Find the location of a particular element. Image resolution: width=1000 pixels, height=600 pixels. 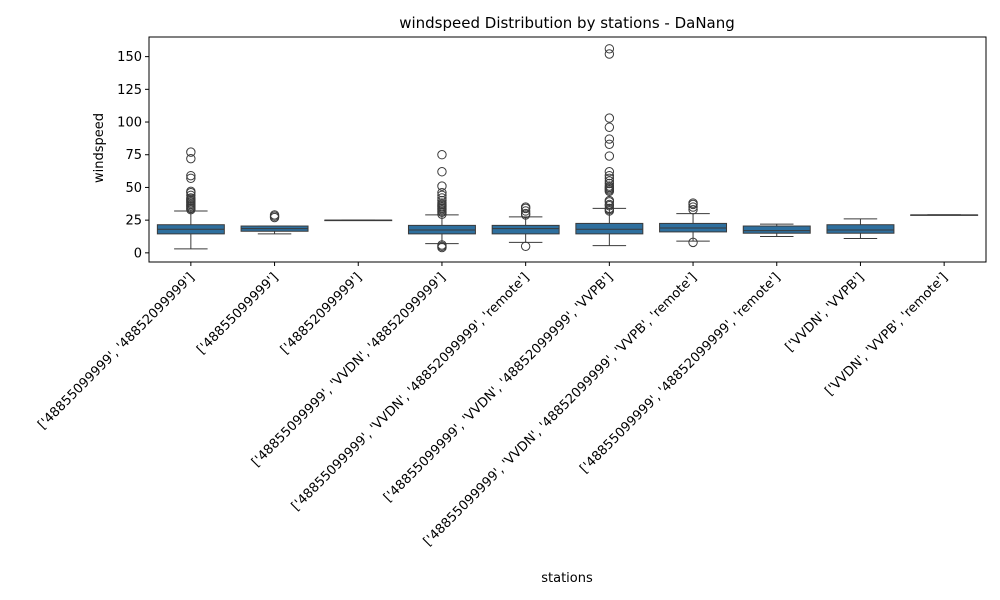

x-tick-label: ['48855099999', 'VVDN', '48852099999'] is located at coordinates (349, 370).